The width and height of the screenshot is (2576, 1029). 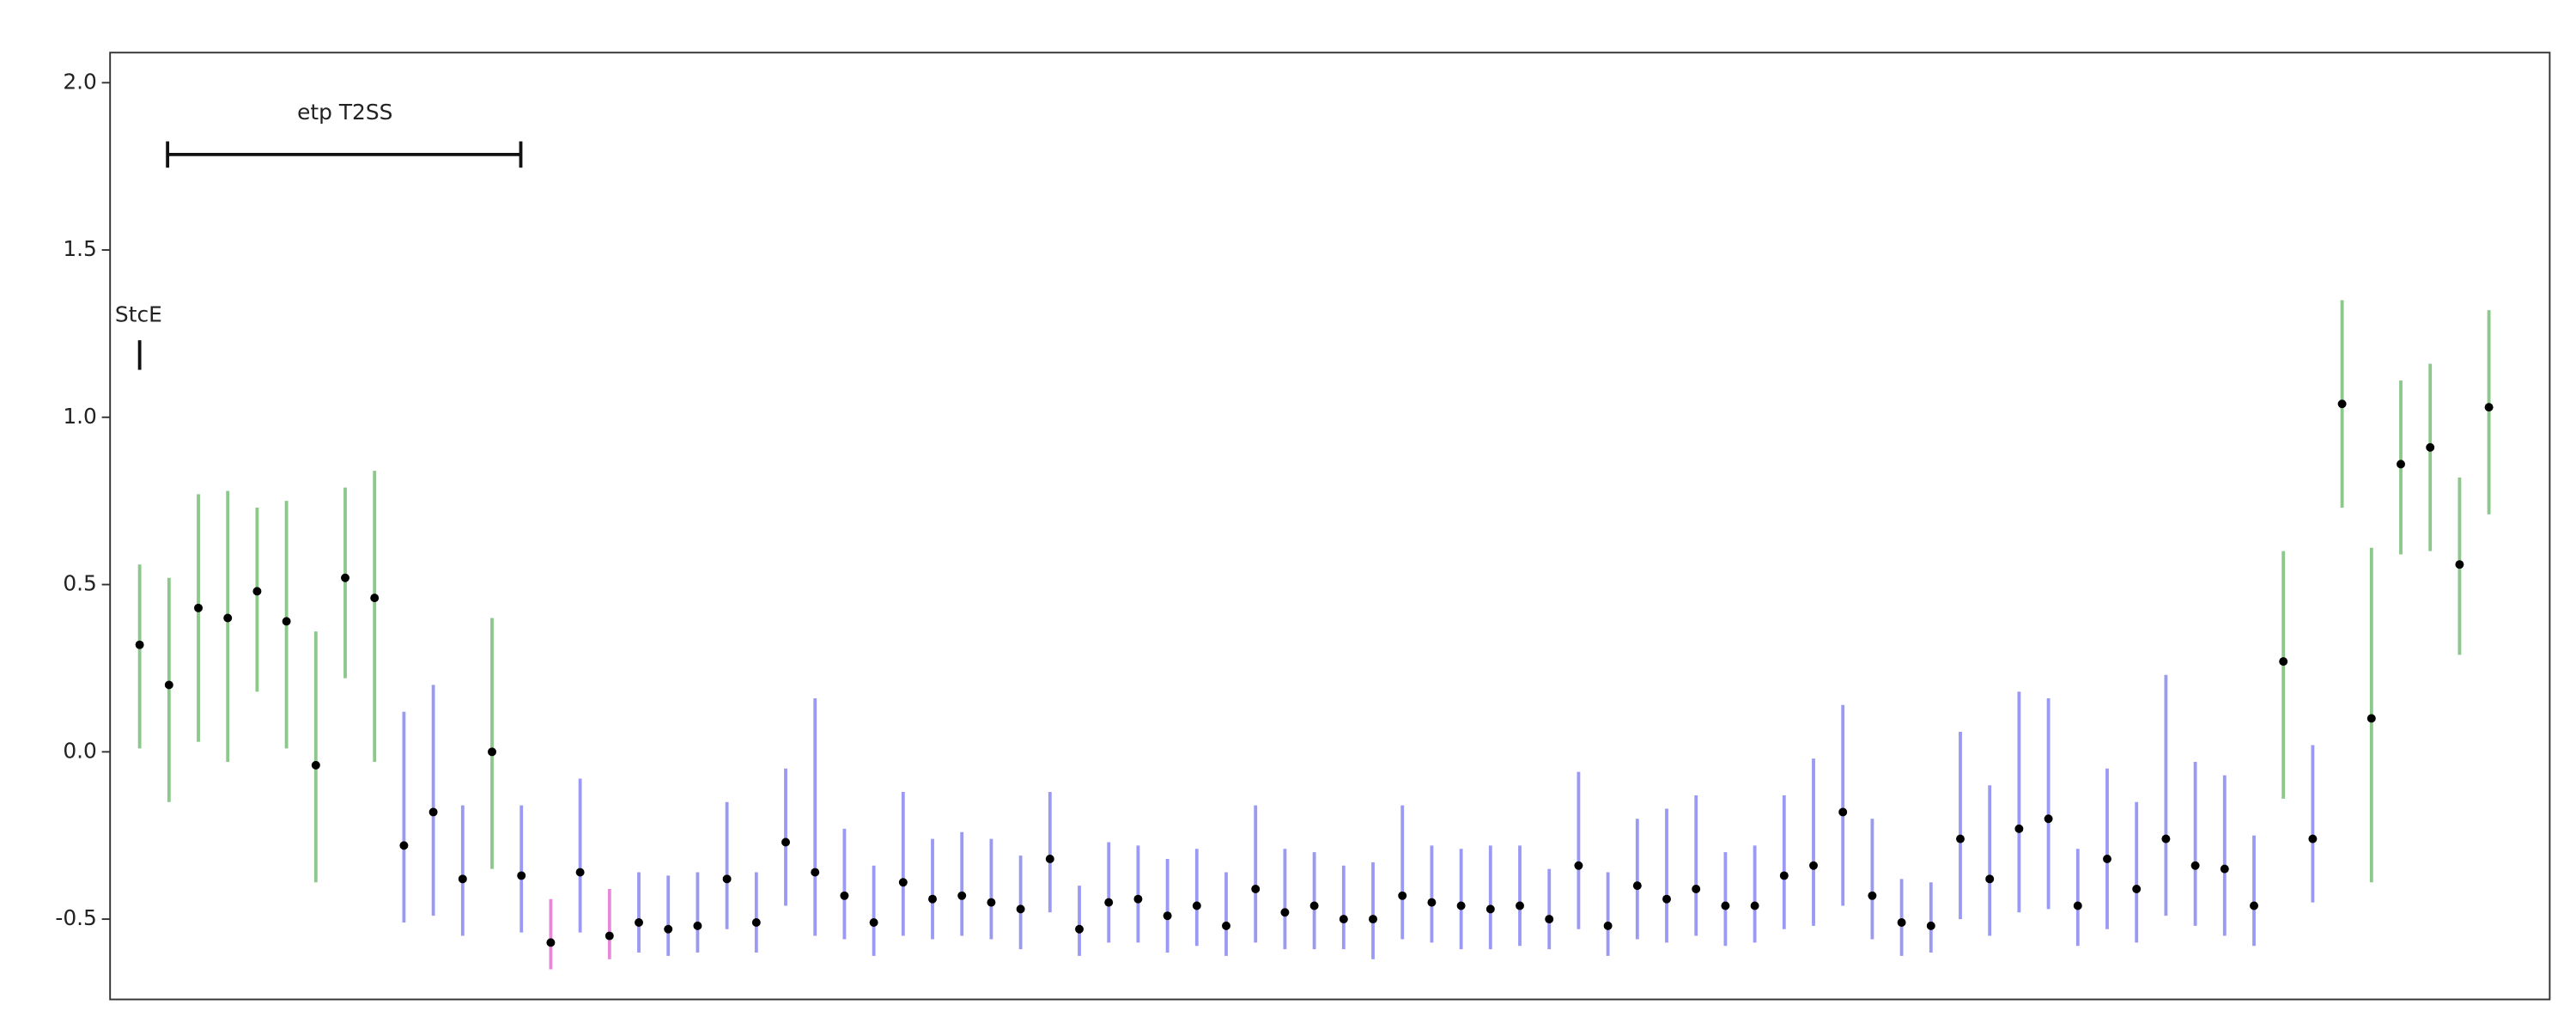 What do you see at coordinates (80, 750) in the screenshot?
I see `y-tick-label: 0.0` at bounding box center [80, 750].